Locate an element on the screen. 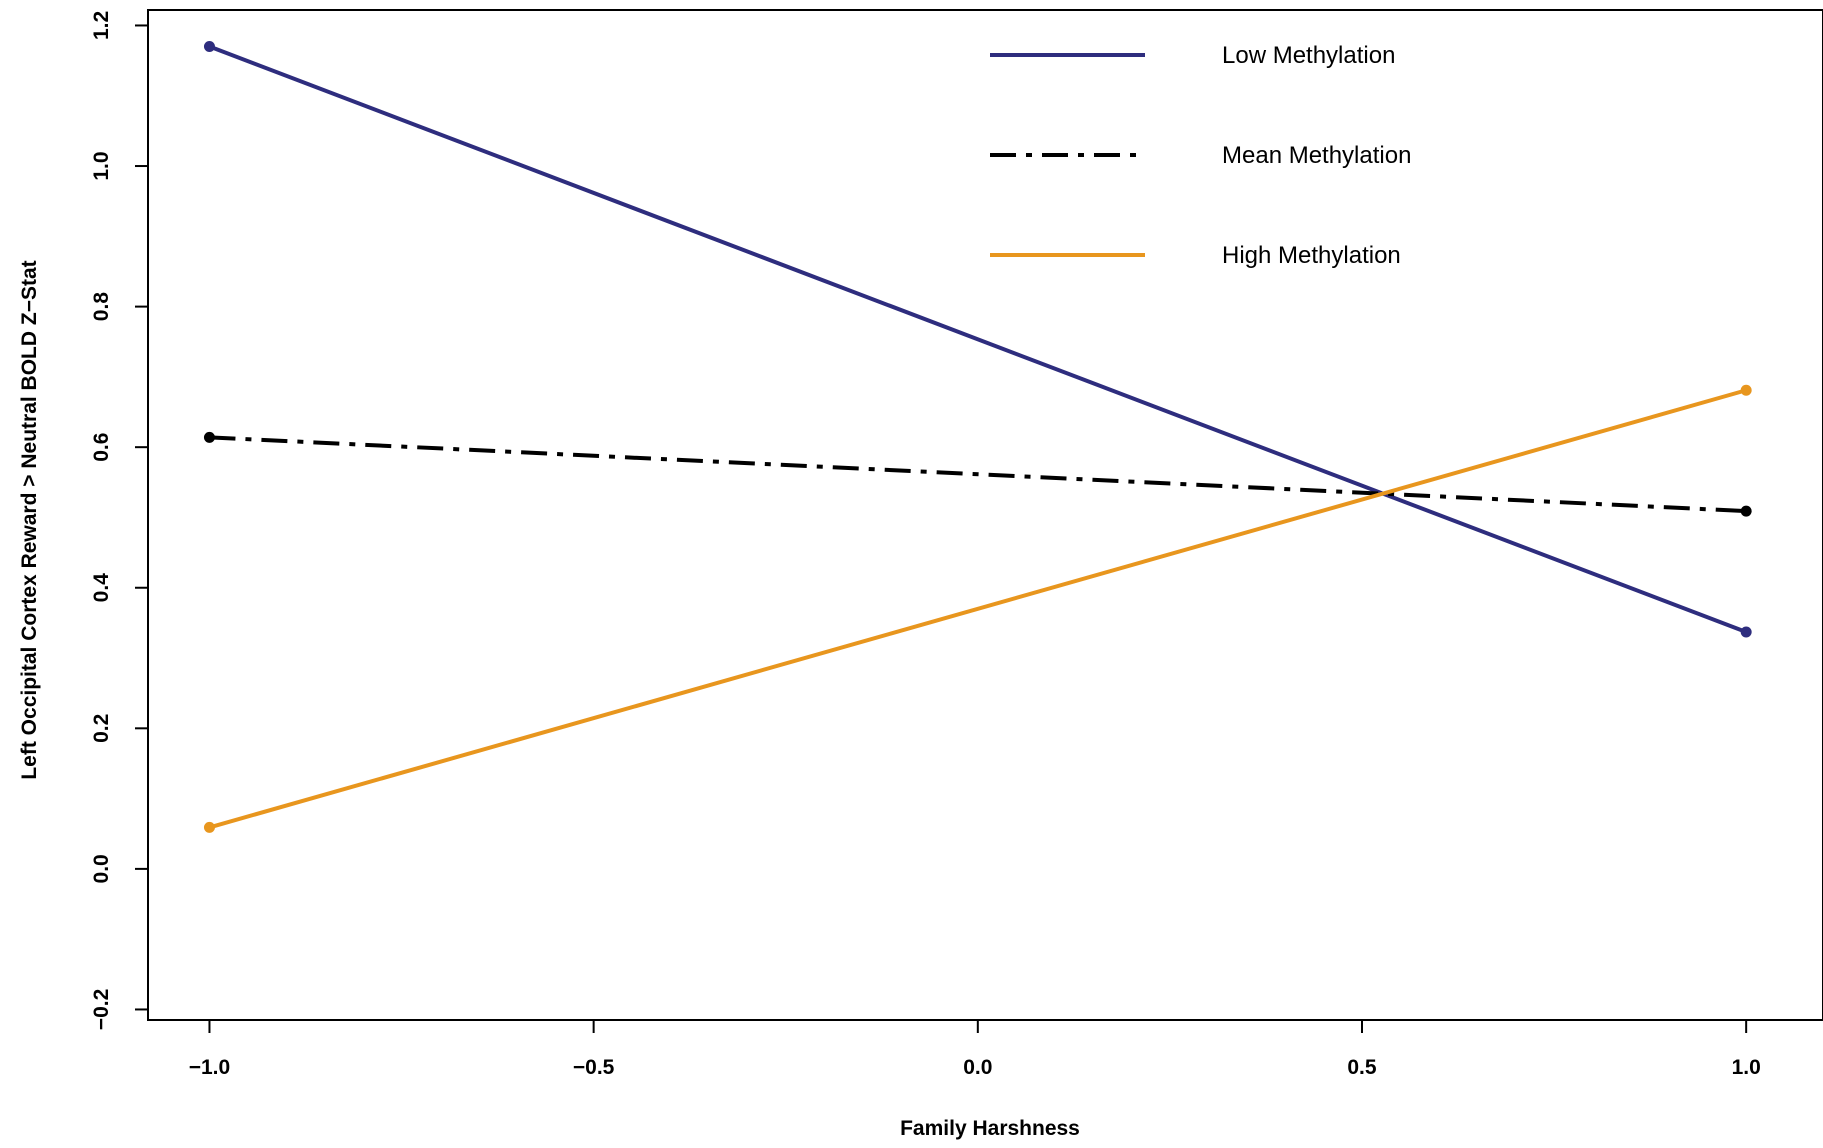 The image size is (1823, 1148). y-tick-label: 0.2 is located at coordinates (101, 728).